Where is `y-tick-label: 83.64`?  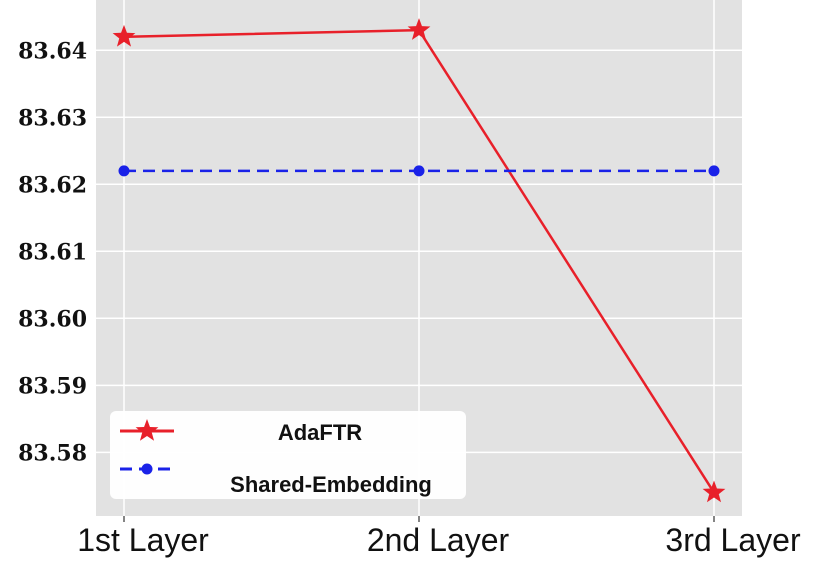 y-tick-label: 83.64 is located at coordinates (52, 51).